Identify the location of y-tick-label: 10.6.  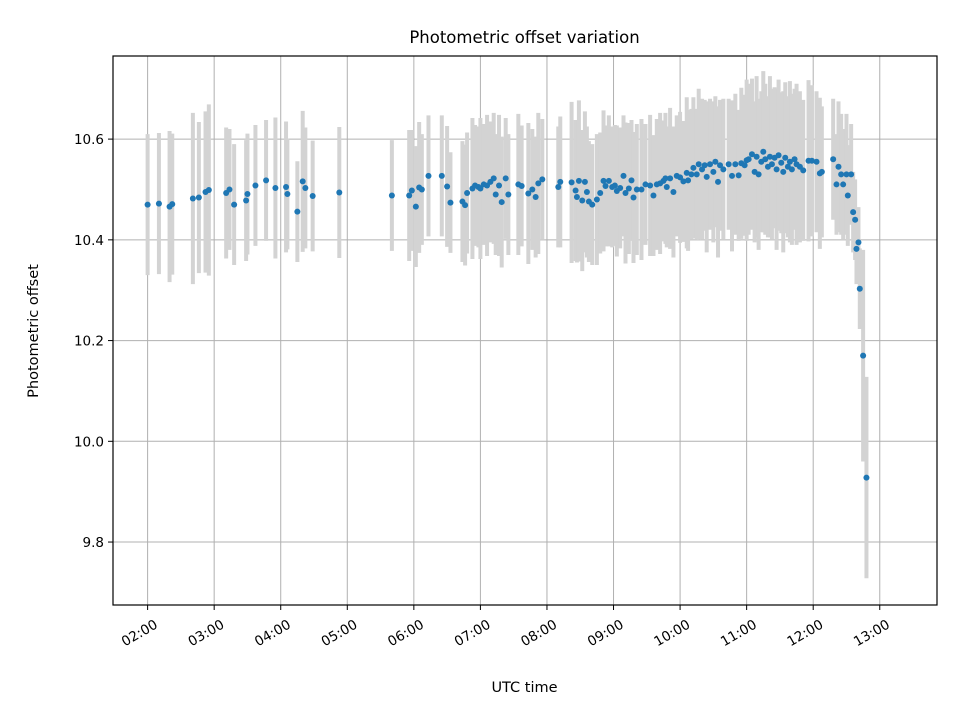
(89, 140).